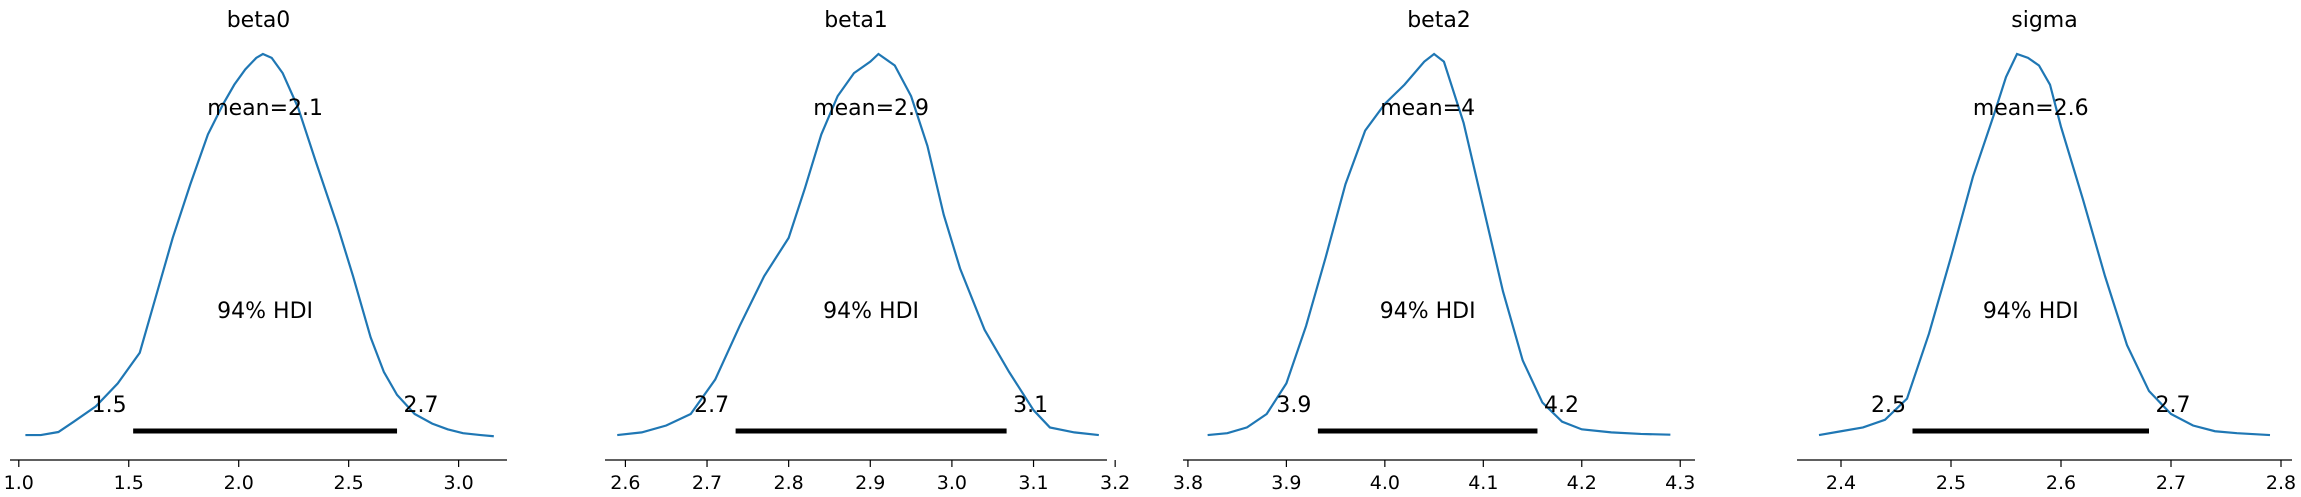  I want to click on x-tick-label: 2.4, so click(1841, 483).